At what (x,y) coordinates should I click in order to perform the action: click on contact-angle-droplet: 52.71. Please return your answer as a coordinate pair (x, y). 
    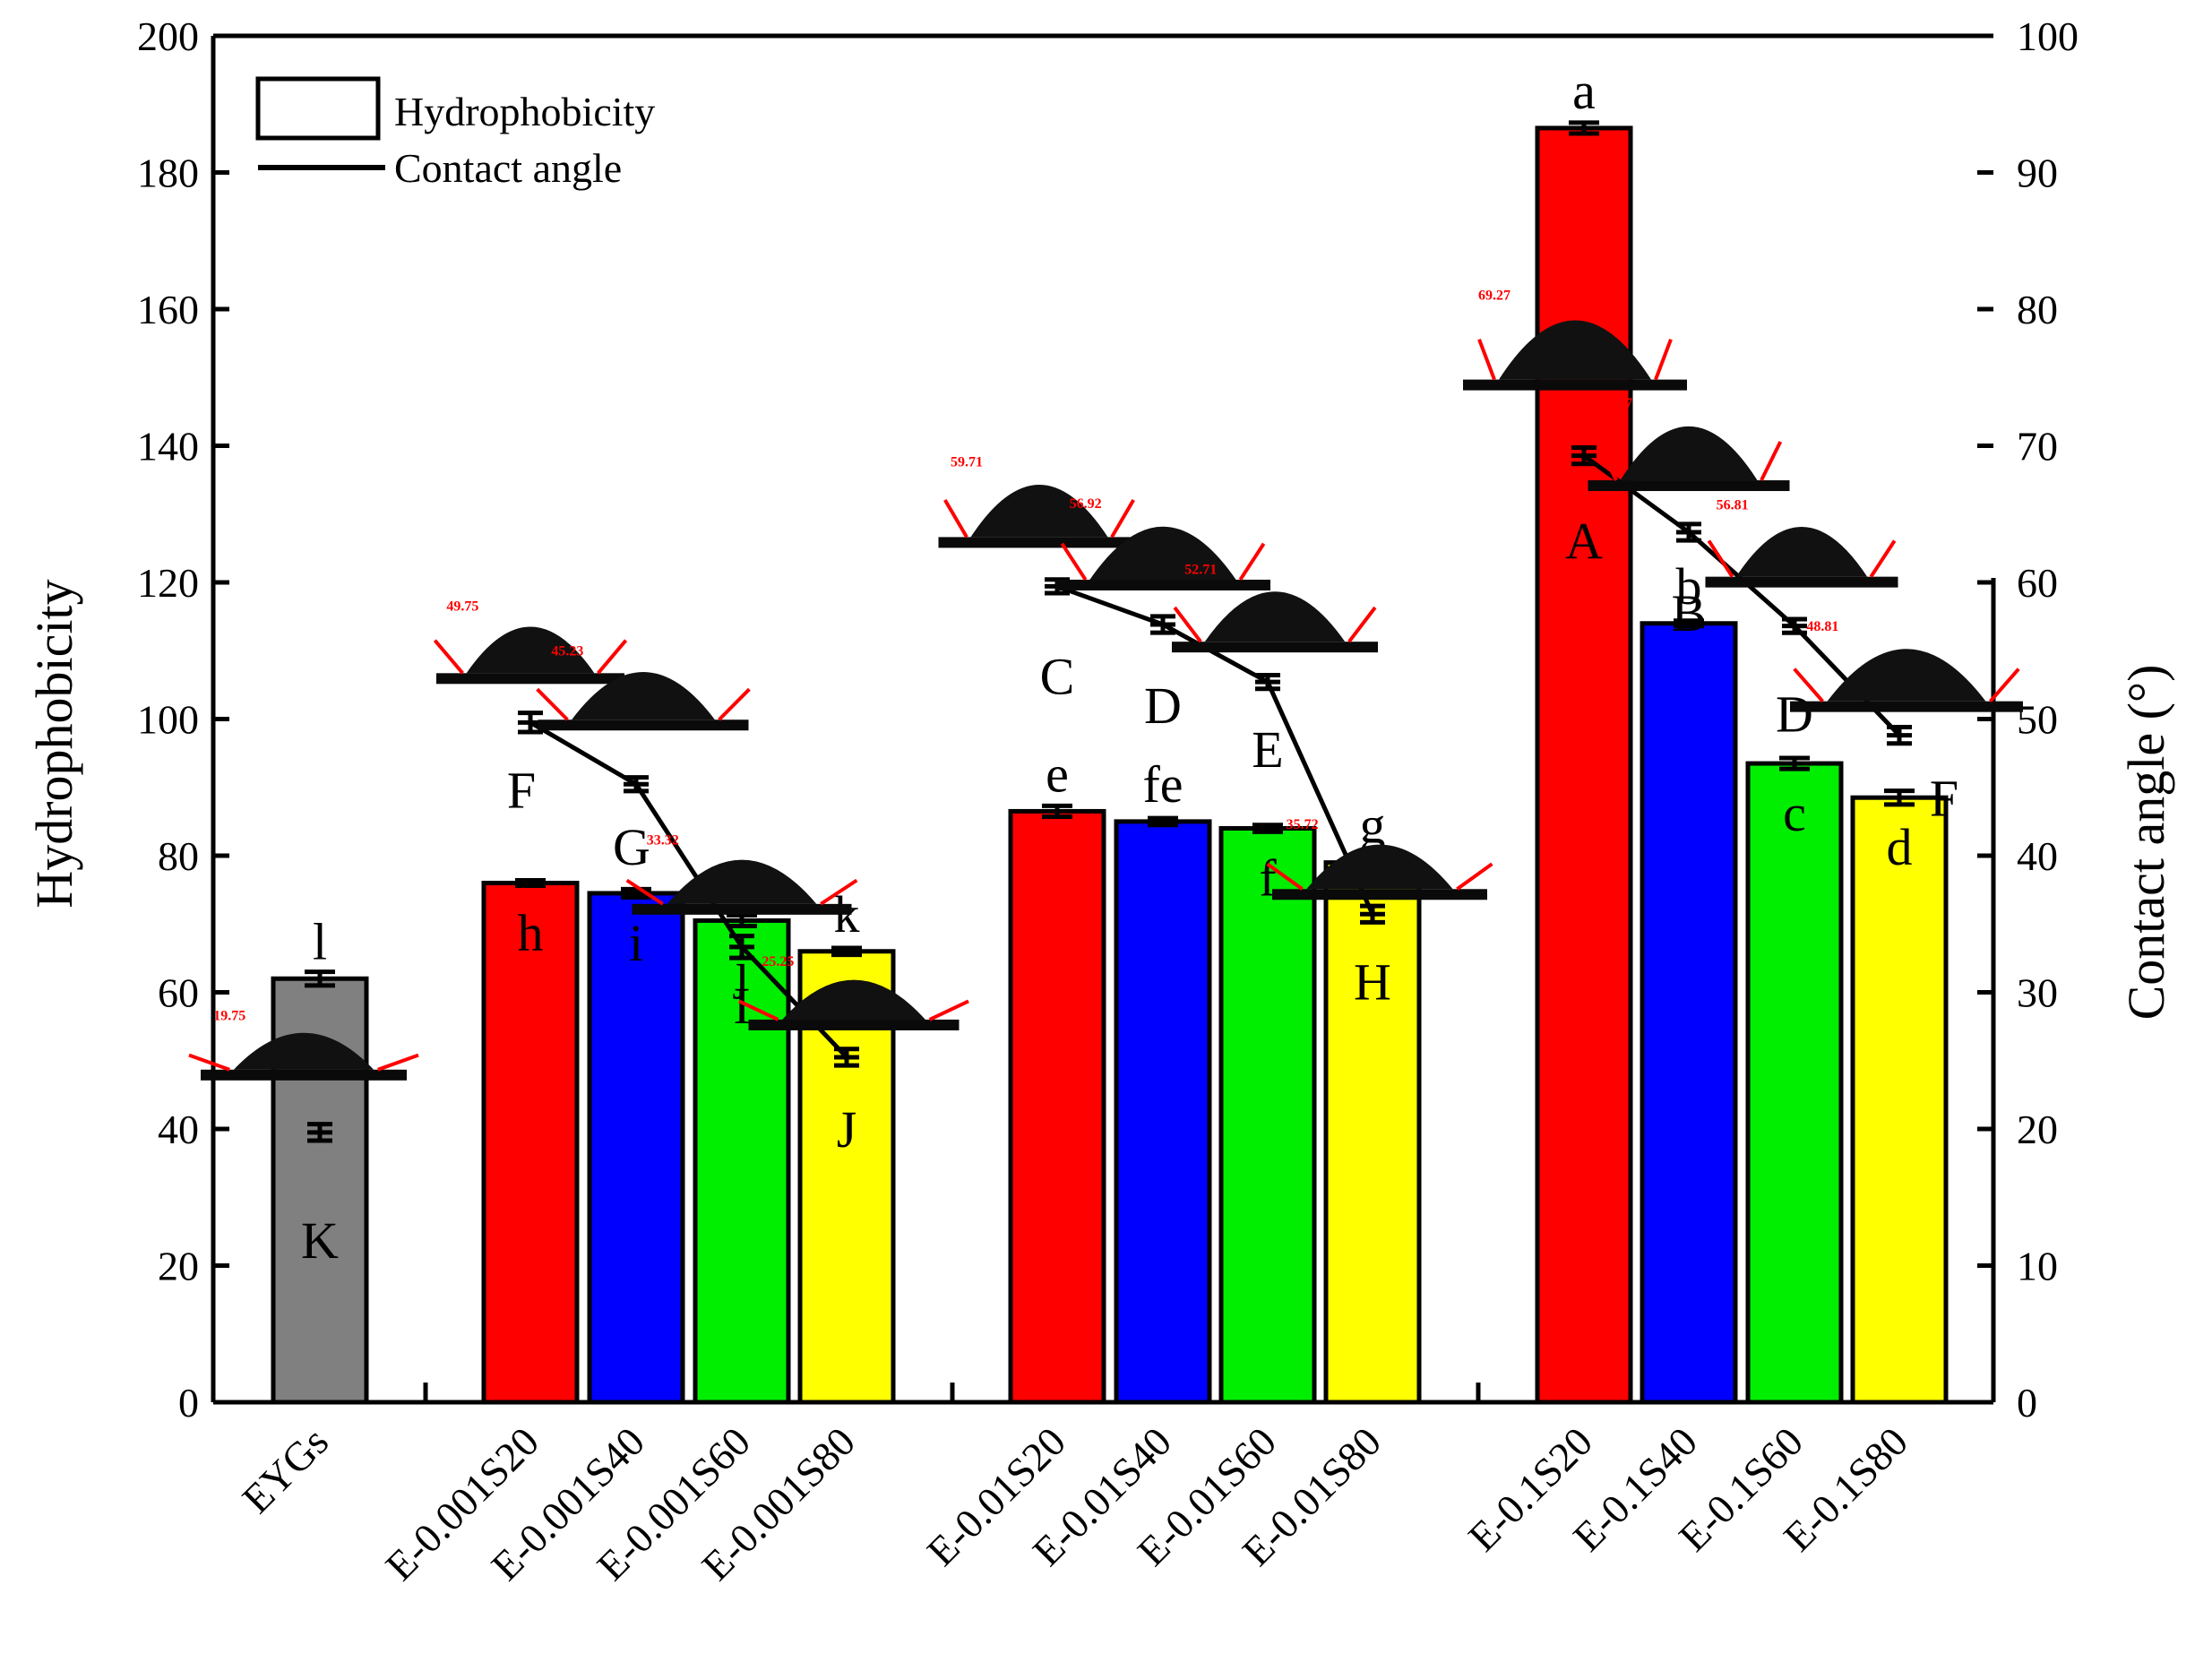
    Looking at the image, I should click on (1275, 608).